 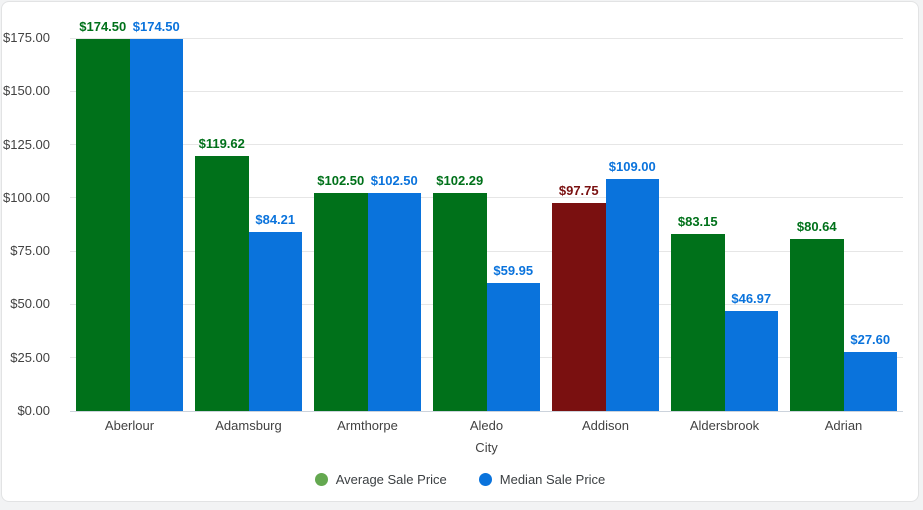 What do you see at coordinates (248, 425) in the screenshot?
I see `x-tick-label: Adamsburg` at bounding box center [248, 425].